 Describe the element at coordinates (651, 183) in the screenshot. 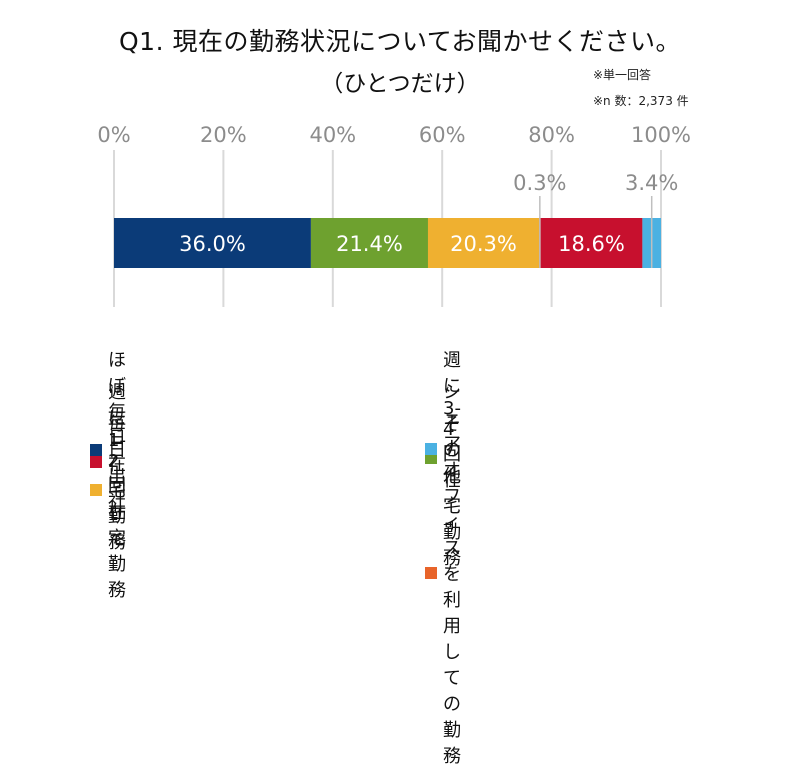

I see `callout-value-label: 3.4%` at that location.